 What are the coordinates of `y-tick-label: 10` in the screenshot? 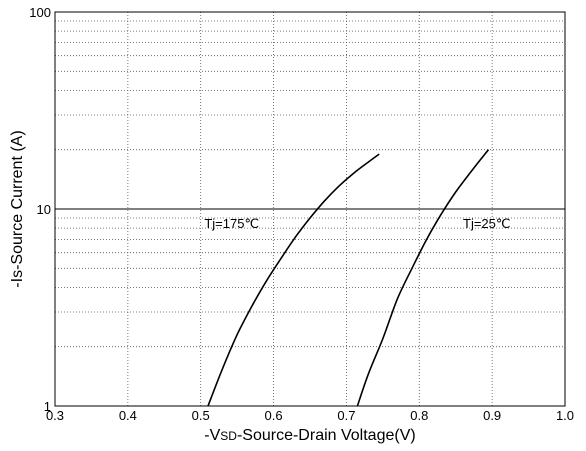 It's located at (44, 209).